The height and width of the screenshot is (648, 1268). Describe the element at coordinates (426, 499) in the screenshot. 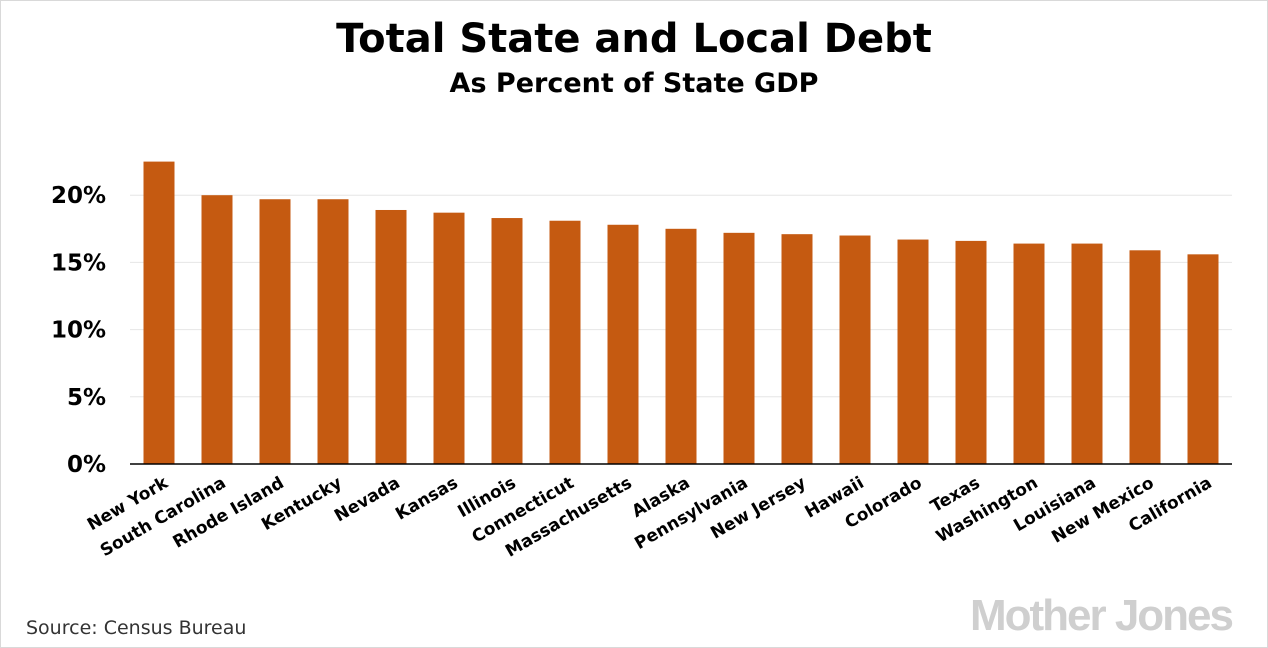

I see `x-tick-label: Kansas` at that location.